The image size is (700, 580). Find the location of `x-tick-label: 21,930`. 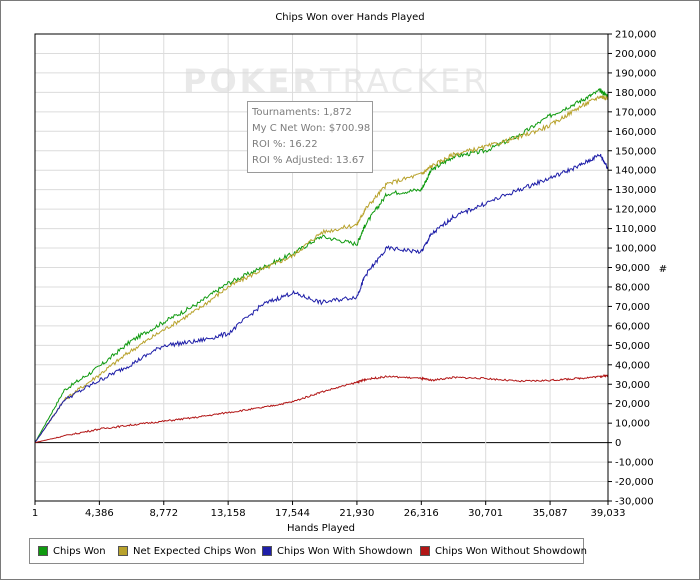

x-tick-label: 21,930 is located at coordinates (356, 513).